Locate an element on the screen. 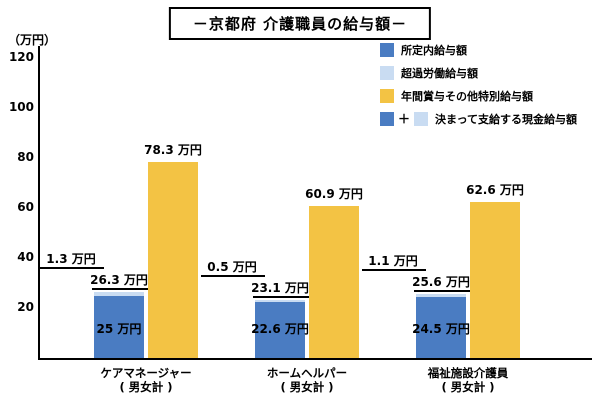 Image resolution: width=600 pixels, height=400 pixels. legend-item: 超過労働給与額 is located at coordinates (478, 72).